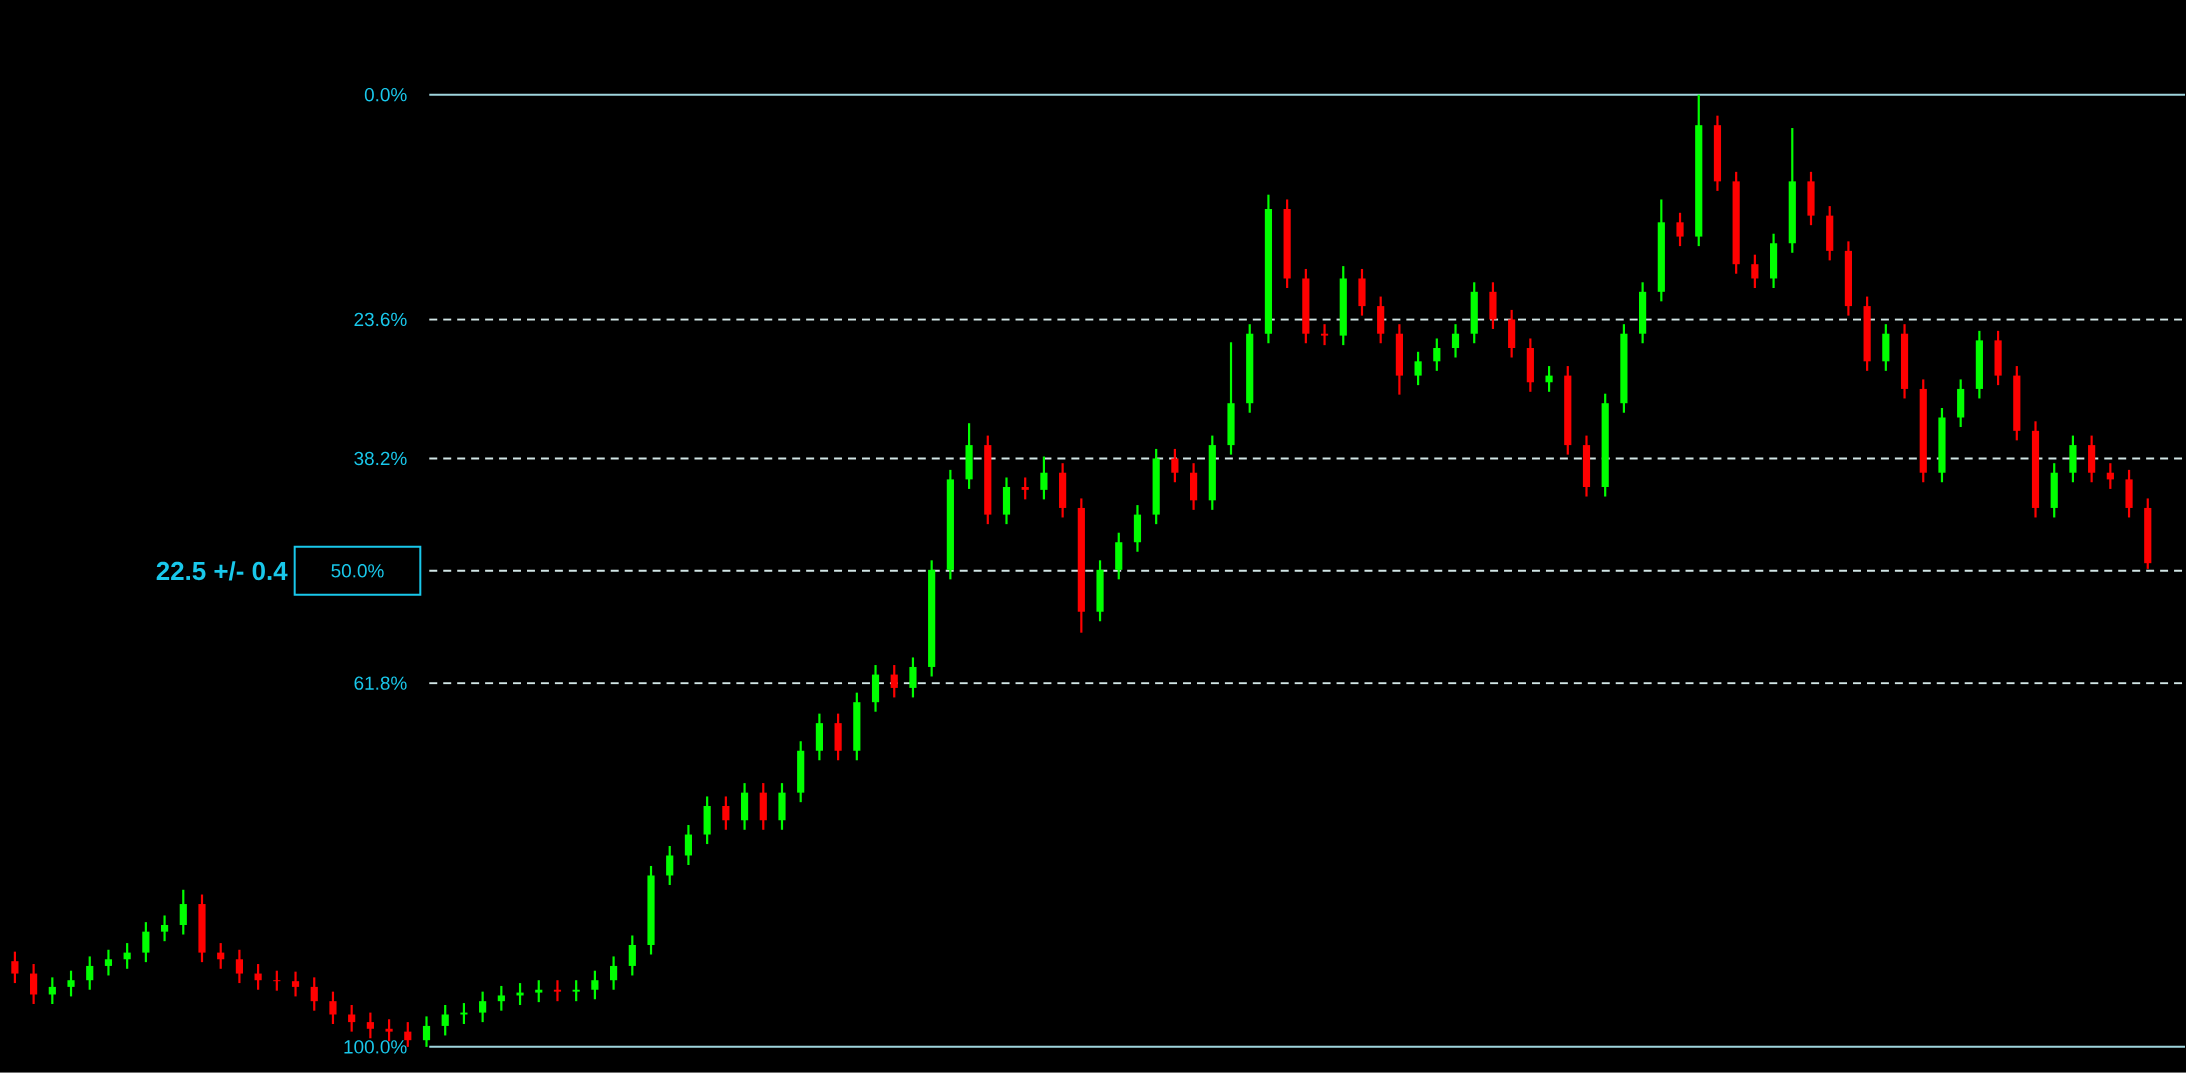 The width and height of the screenshot is (2186, 1073). What do you see at coordinates (222, 571) in the screenshot?
I see `annotation: 22.5 +/- 0.4` at bounding box center [222, 571].